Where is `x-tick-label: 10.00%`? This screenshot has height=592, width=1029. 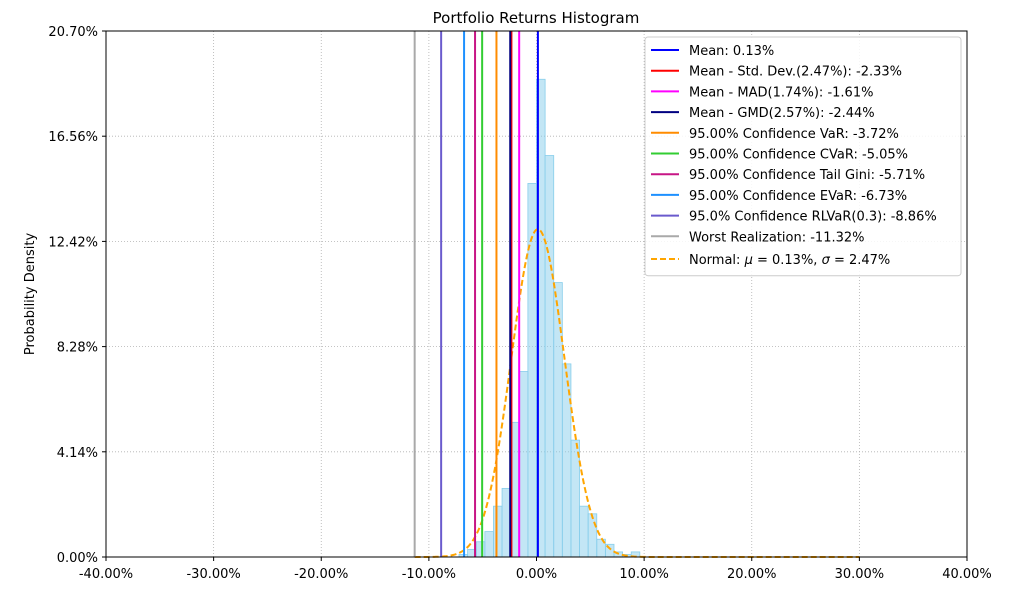
x-tick-label: 10.00% is located at coordinates (644, 574).